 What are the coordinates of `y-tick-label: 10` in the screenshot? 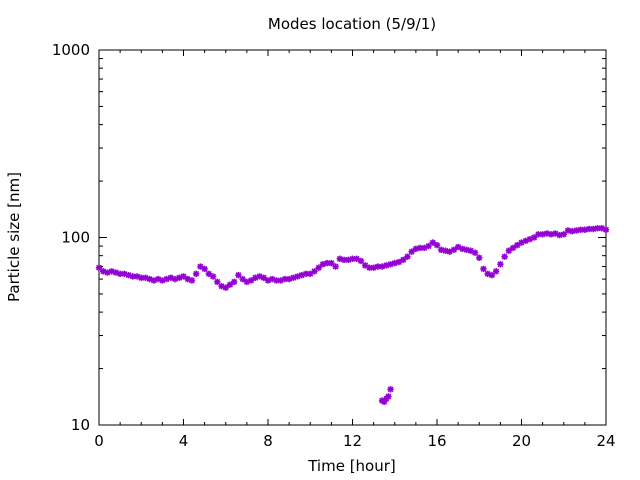 It's located at (80, 425).